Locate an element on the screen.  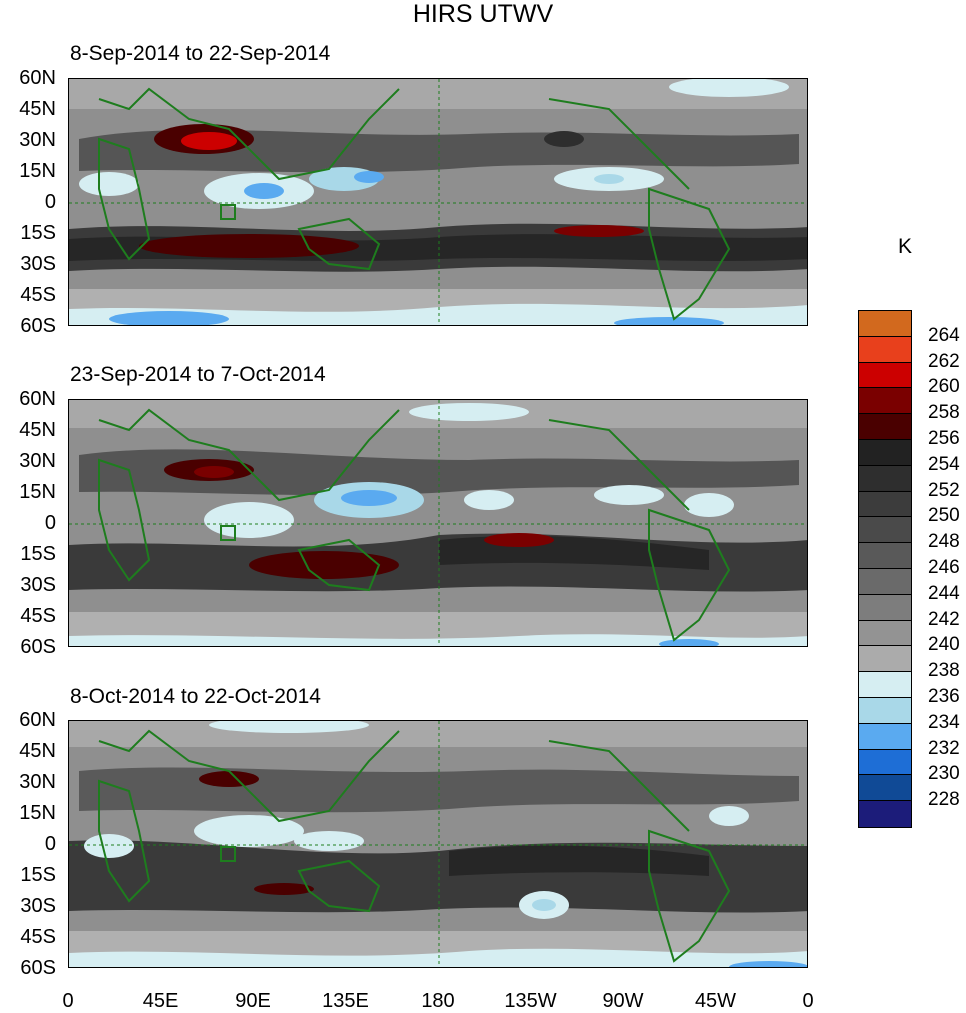
panel-2-title: 23-Sep-2014 to 7-Oct-2014 is located at coordinates (198, 374).